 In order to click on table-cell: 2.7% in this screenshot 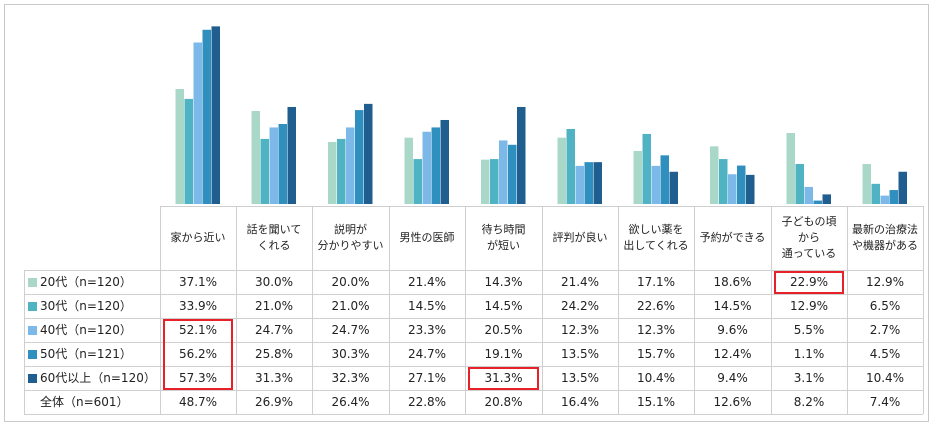, I will do `click(885, 330)`.